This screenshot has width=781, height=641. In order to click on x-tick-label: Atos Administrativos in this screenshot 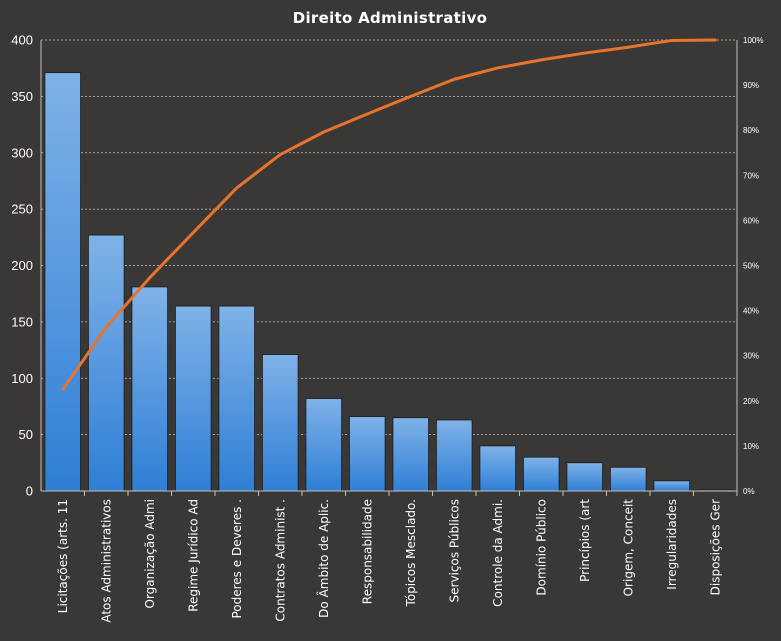, I will do `click(106, 561)`.